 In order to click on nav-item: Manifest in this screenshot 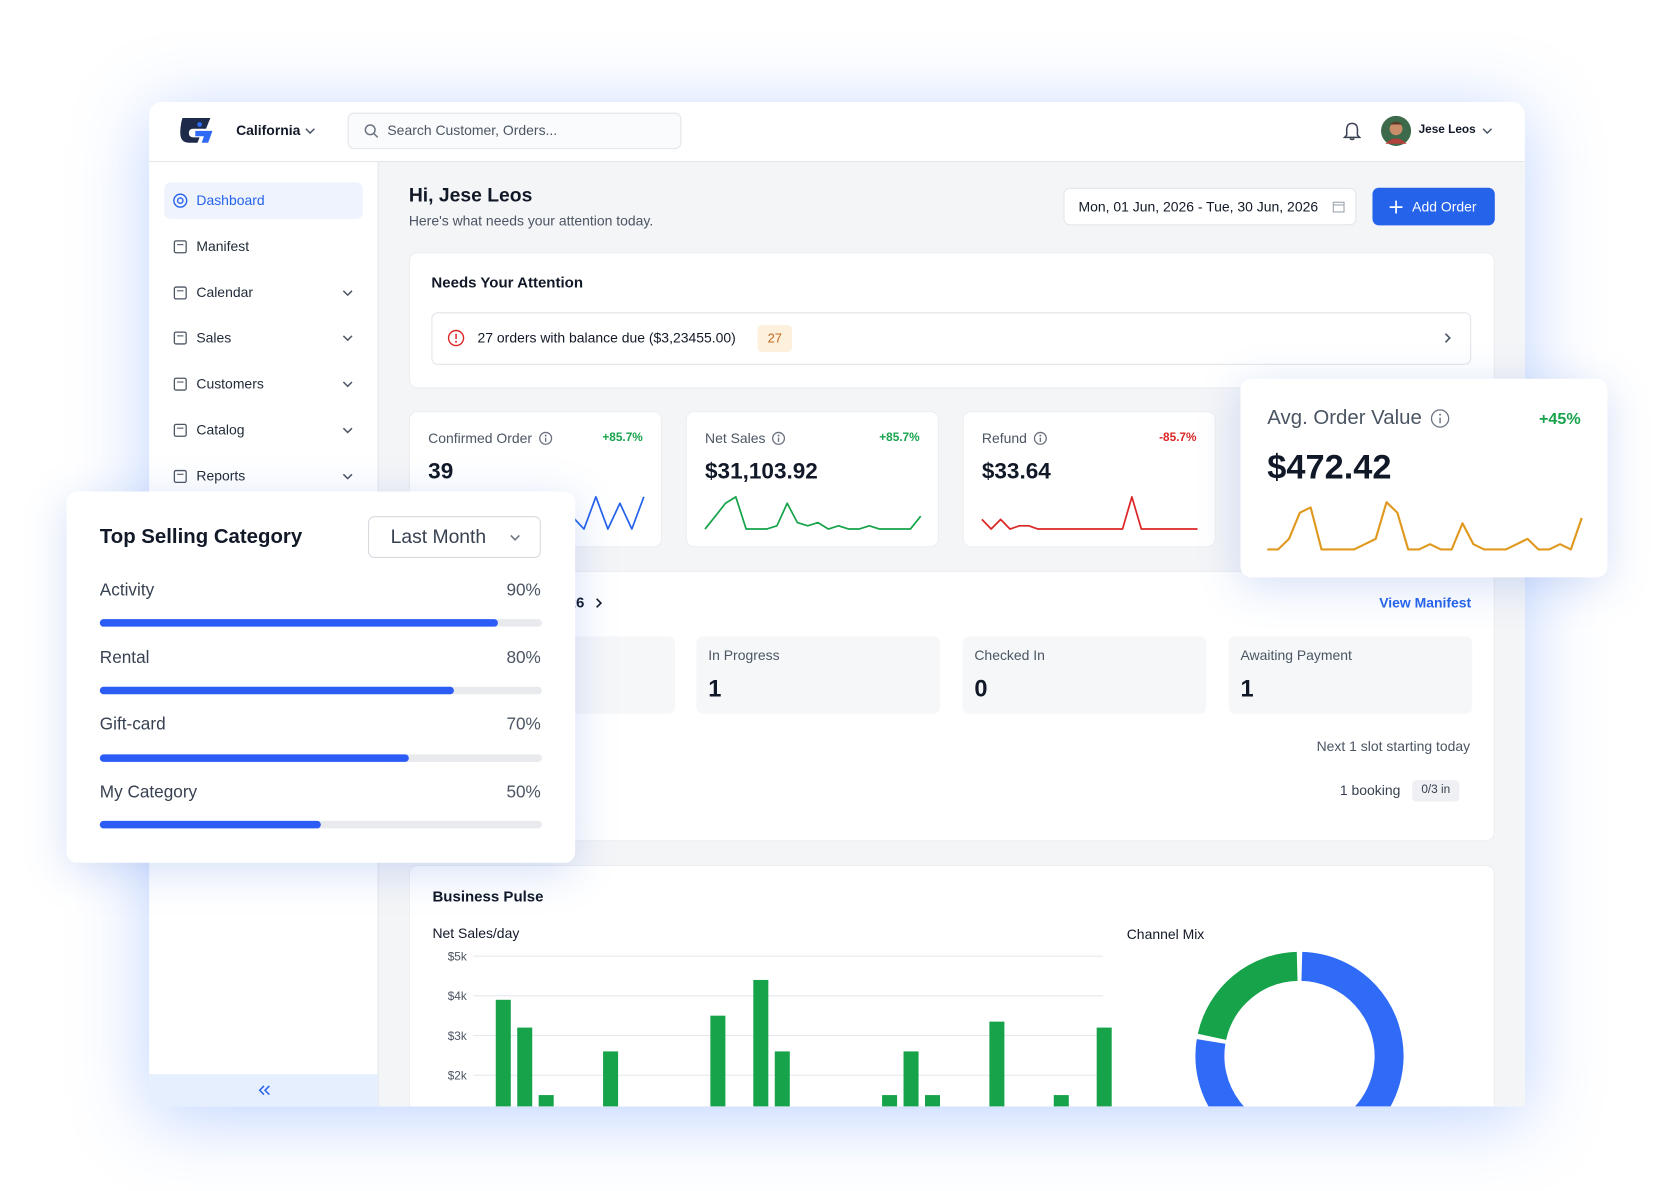, I will do `click(223, 245)`.